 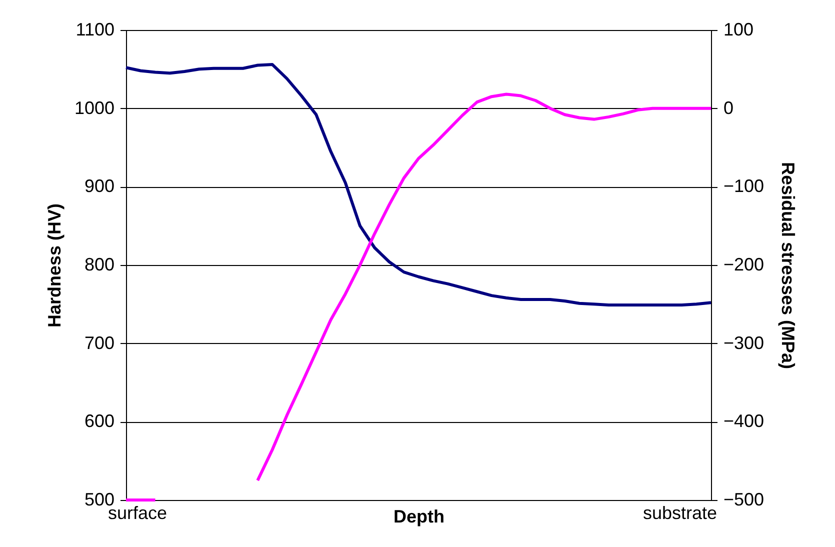 What do you see at coordinates (788, 266) in the screenshot?
I see `y2-axis-title: Residual stresses (MPa)` at bounding box center [788, 266].